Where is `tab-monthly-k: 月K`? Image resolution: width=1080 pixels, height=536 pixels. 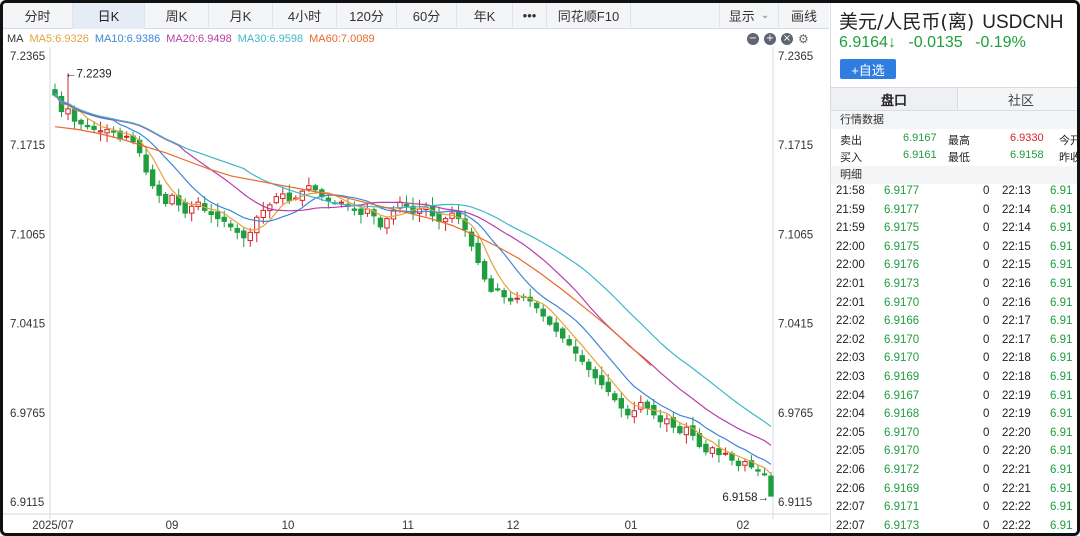
tab-monthly-k: 月K is located at coordinates (241, 16).